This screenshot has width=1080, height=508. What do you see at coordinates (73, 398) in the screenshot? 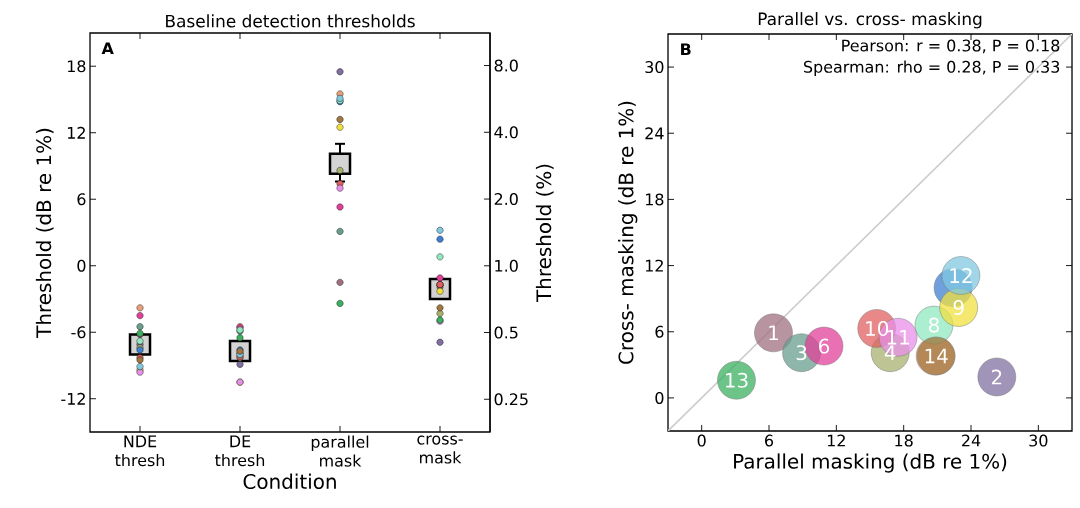
I see `y-tick-label: -12` at bounding box center [73, 398].